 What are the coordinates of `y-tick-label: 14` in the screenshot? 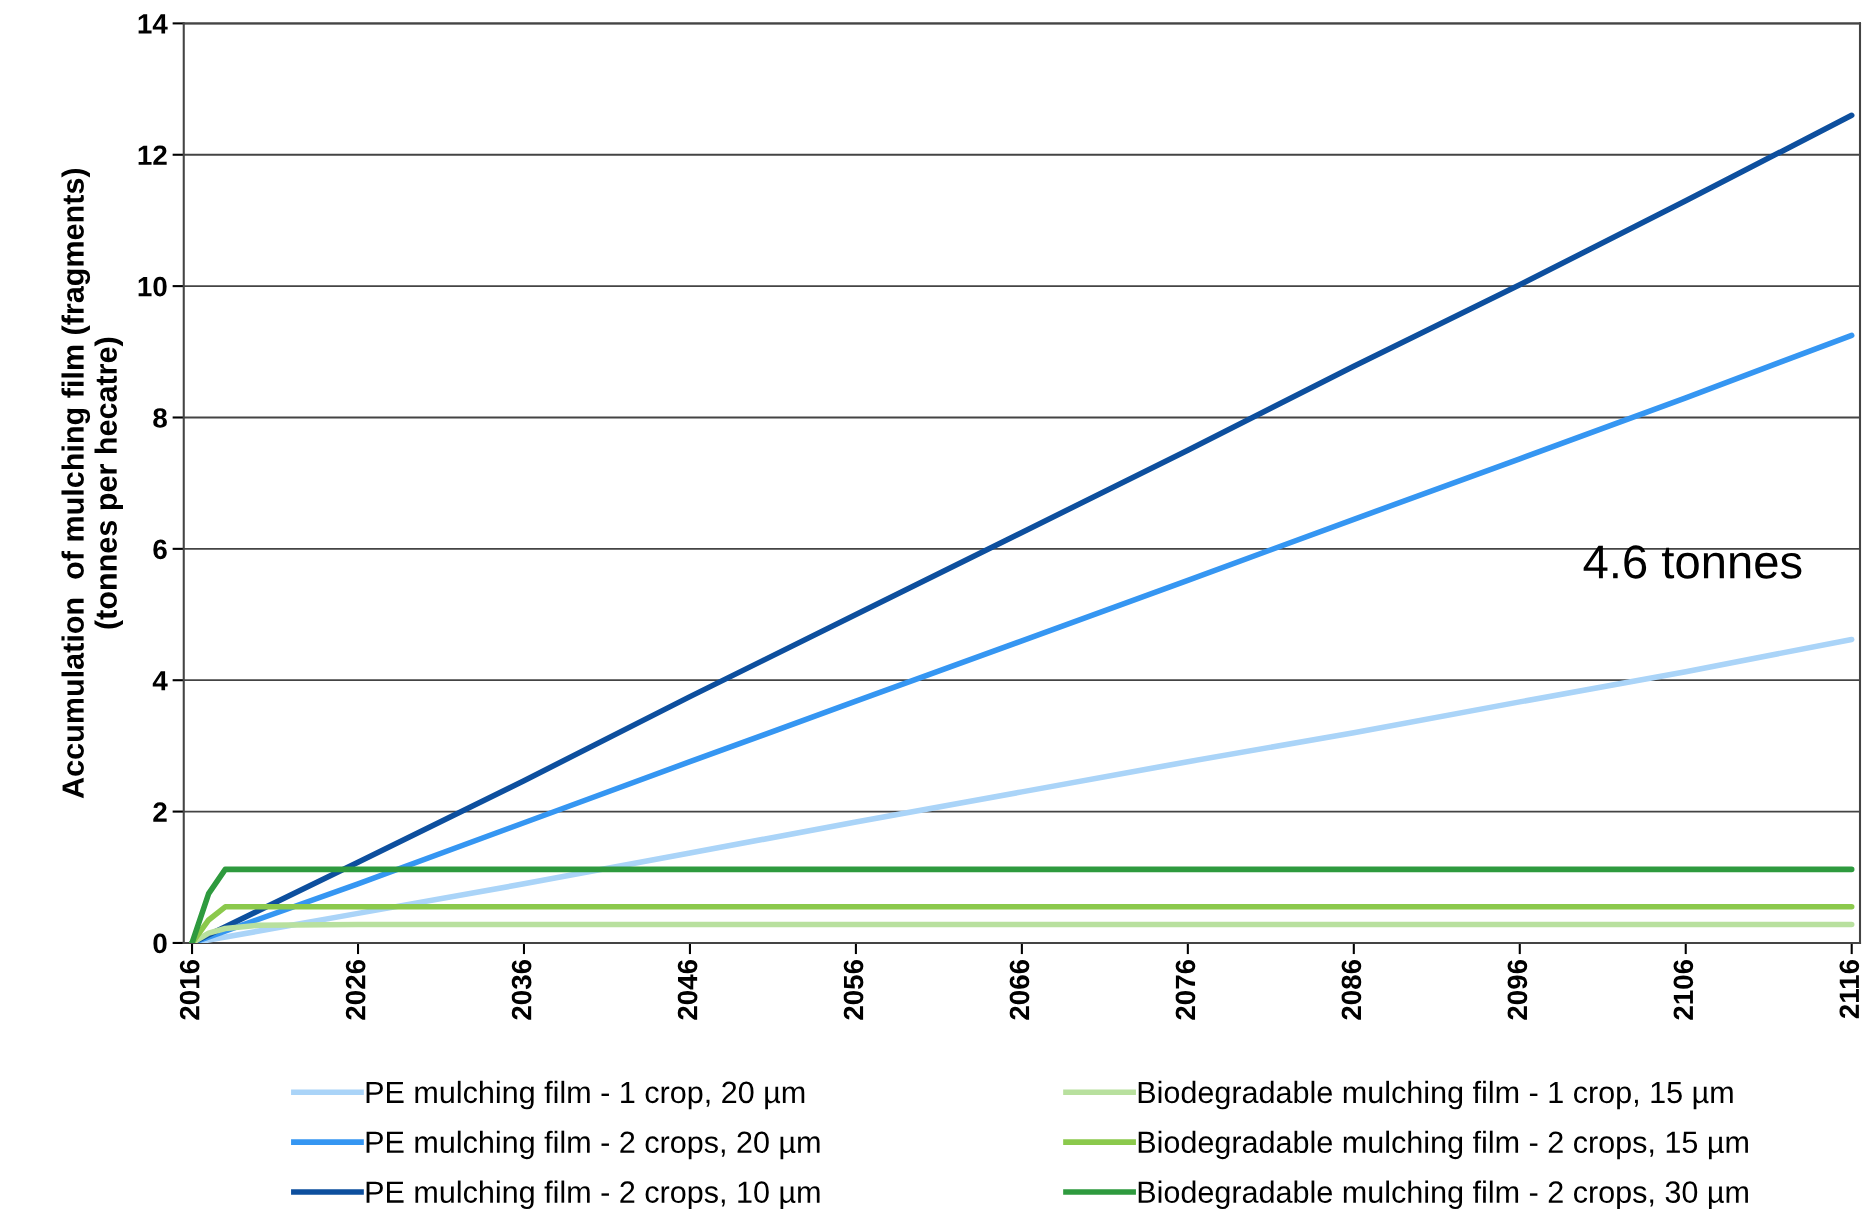 It's located at (153, 24).